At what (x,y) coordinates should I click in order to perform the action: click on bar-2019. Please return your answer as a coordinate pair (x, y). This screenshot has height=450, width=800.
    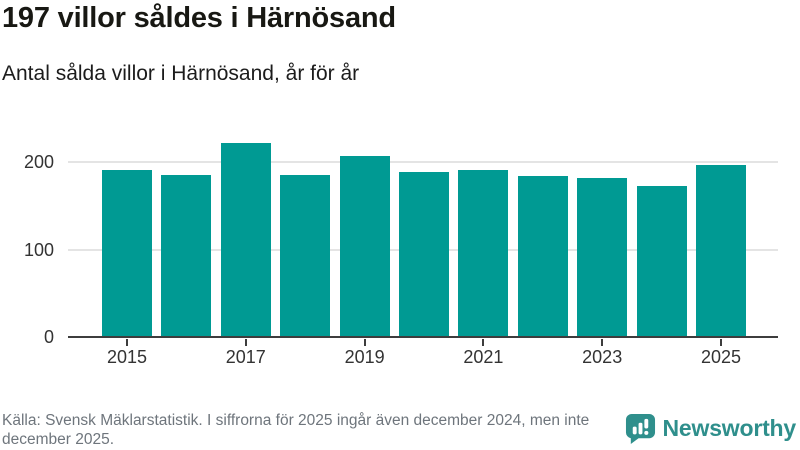
    Looking at the image, I should click on (364, 246).